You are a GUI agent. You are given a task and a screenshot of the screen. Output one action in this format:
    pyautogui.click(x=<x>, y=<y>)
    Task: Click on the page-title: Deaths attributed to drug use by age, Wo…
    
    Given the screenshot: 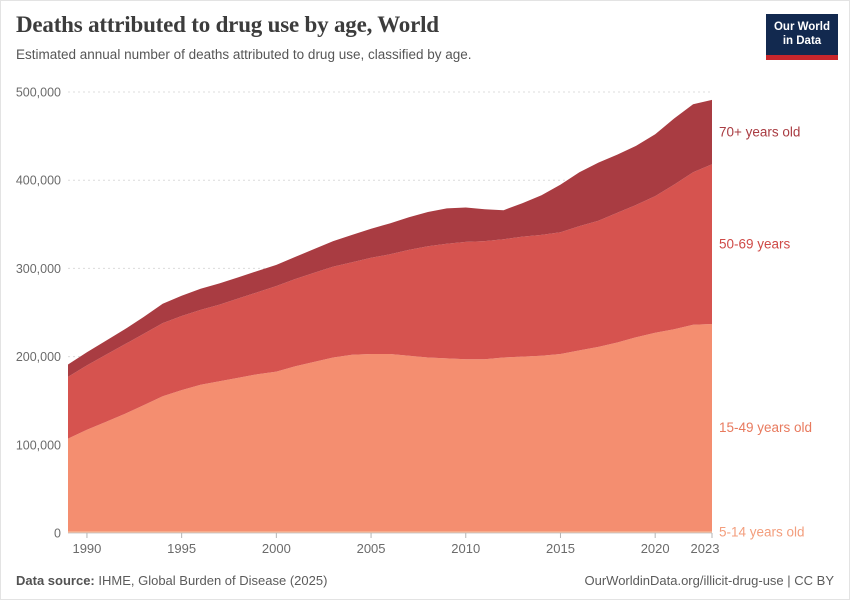 What is the action you would take?
    pyautogui.click(x=227, y=24)
    